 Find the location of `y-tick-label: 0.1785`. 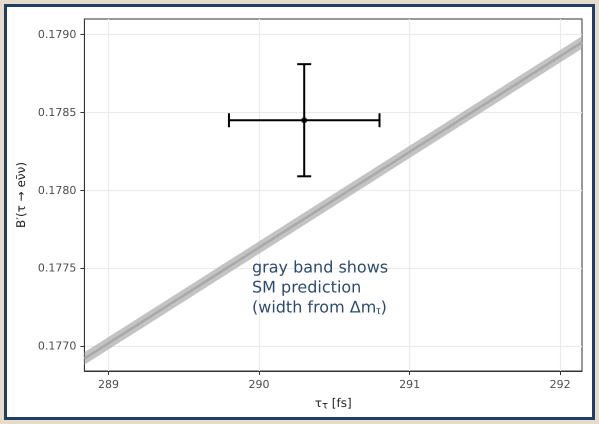

y-tick-label: 0.1785 is located at coordinates (57, 112).